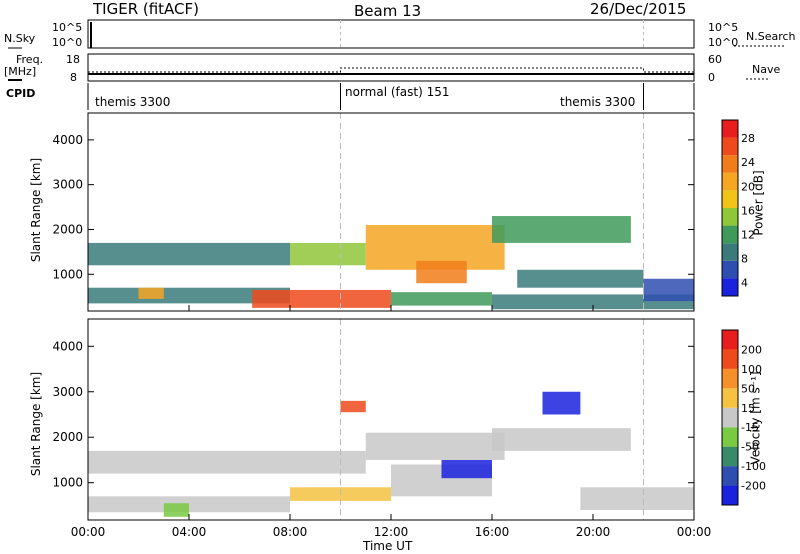 Image resolution: width=800 pixels, height=554 pixels. What do you see at coordinates (21, 93) in the screenshot?
I see `cpid-label: CPID` at bounding box center [21, 93].